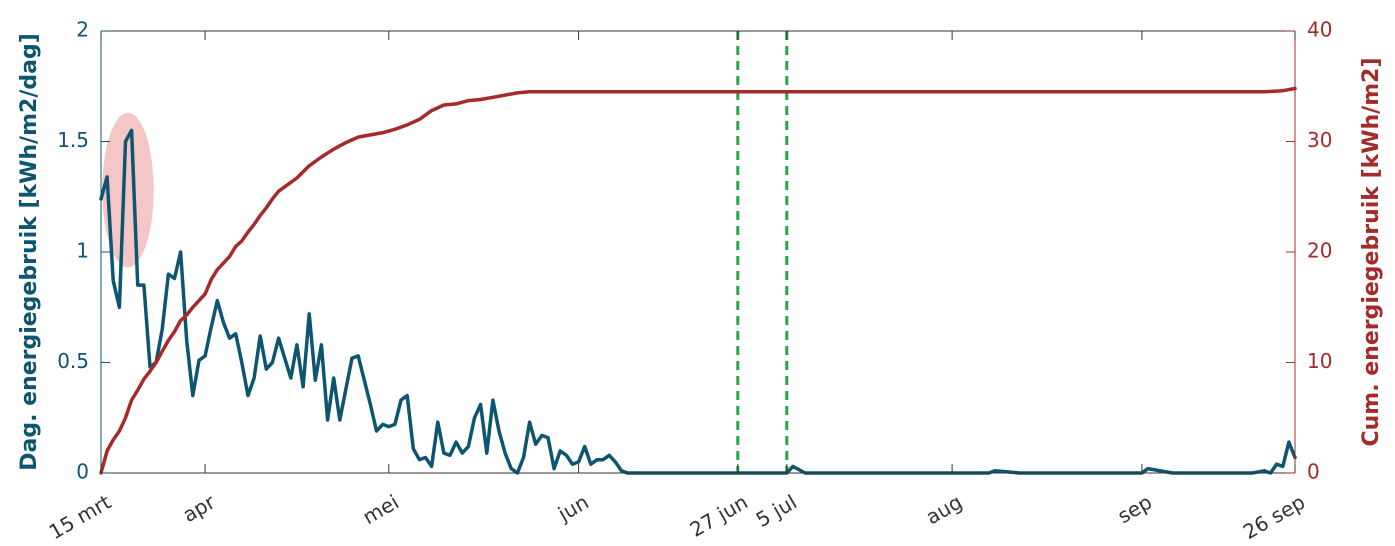 This screenshot has height=546, width=1395. Describe the element at coordinates (1274, 517) in the screenshot. I see `x-tick-label: 26 sep` at that location.